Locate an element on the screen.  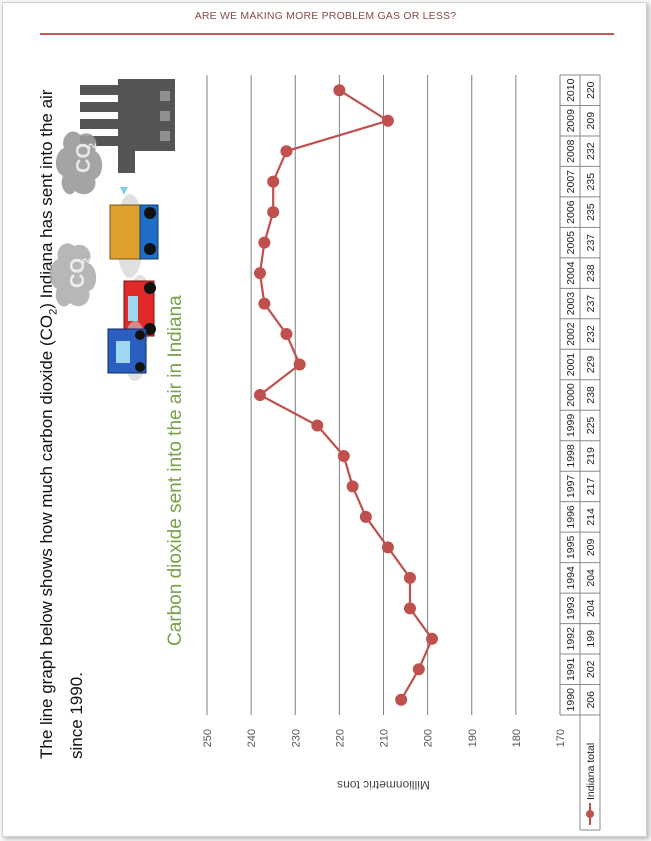
table-value: 225 is located at coordinates (591, 426).